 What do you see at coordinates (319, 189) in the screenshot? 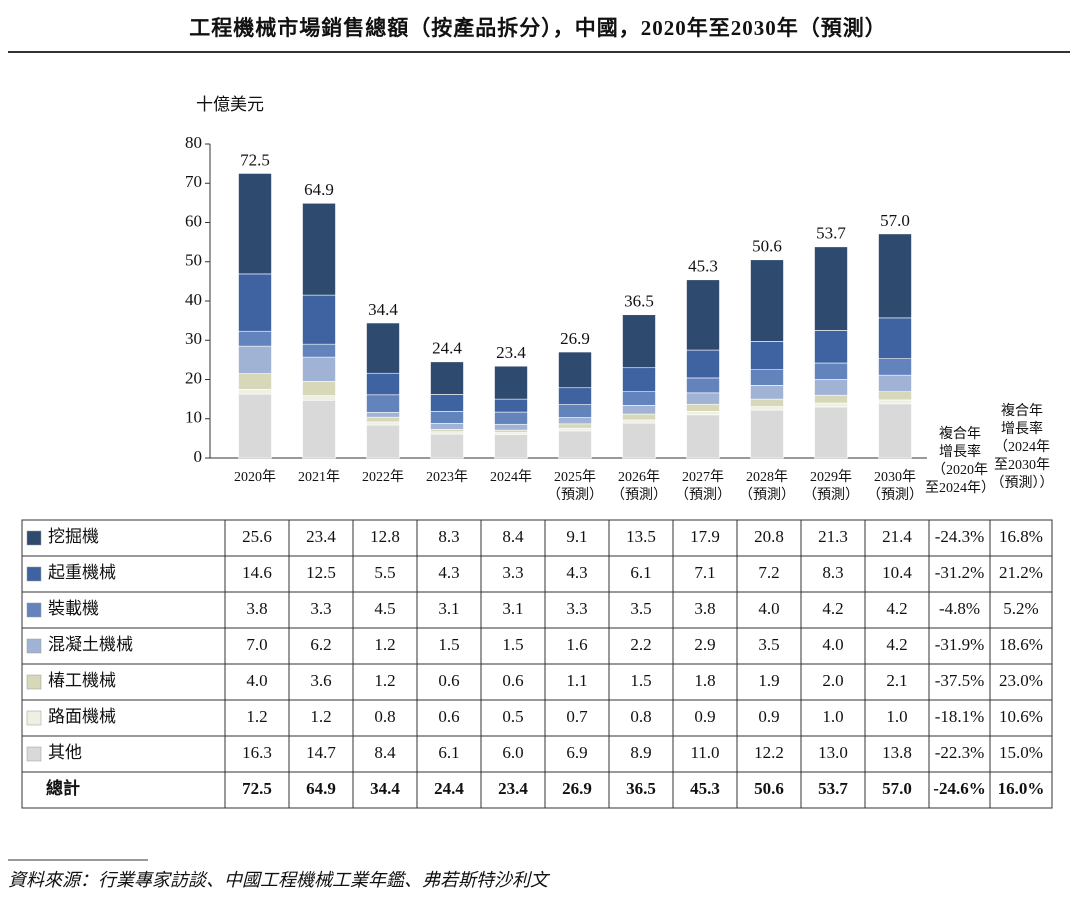
I see `total-label: 64.9` at bounding box center [319, 189].